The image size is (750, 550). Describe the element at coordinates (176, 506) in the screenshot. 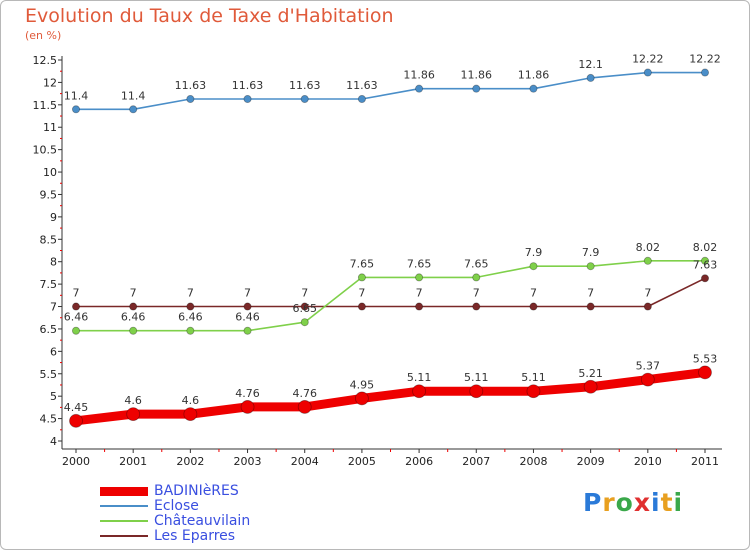

I see `legend-label: Eclose` at that location.